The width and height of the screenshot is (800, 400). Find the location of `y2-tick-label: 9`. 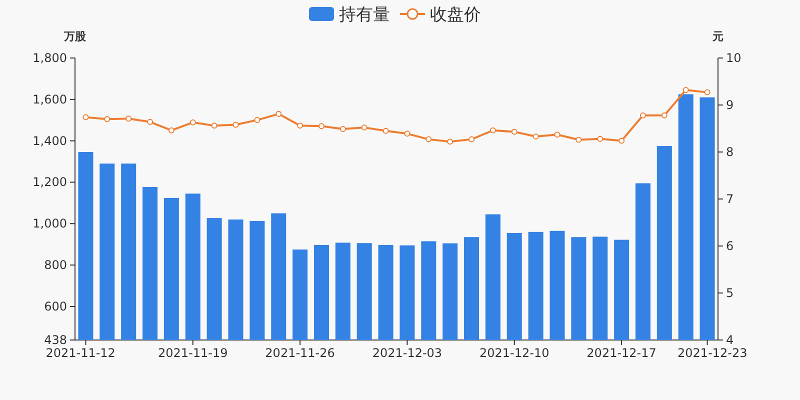

y2-tick-label: 9 is located at coordinates (730, 105).